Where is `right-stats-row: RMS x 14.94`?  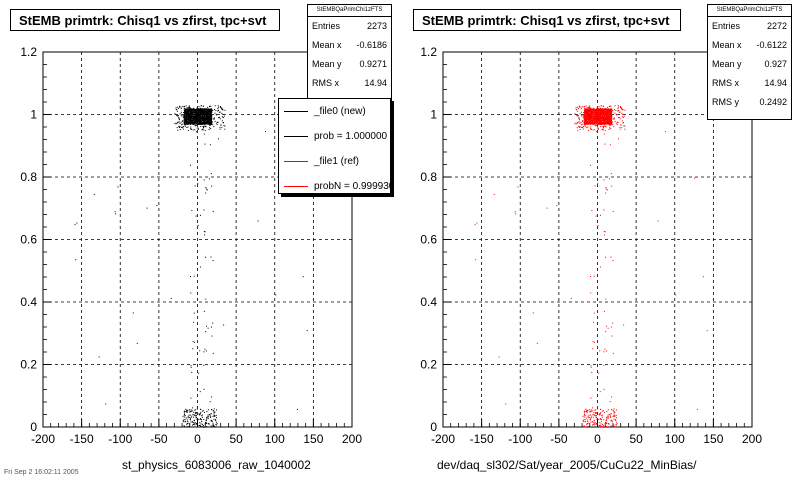
right-stats-row: RMS x 14.94 is located at coordinates (749, 83).